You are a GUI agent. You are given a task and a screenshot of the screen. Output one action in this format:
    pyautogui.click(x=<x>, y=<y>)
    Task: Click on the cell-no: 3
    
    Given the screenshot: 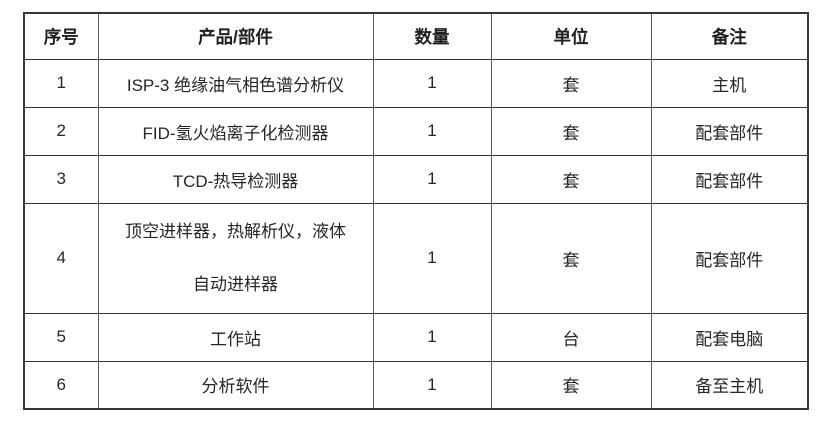 What is the action you would take?
    pyautogui.click(x=61, y=179)
    